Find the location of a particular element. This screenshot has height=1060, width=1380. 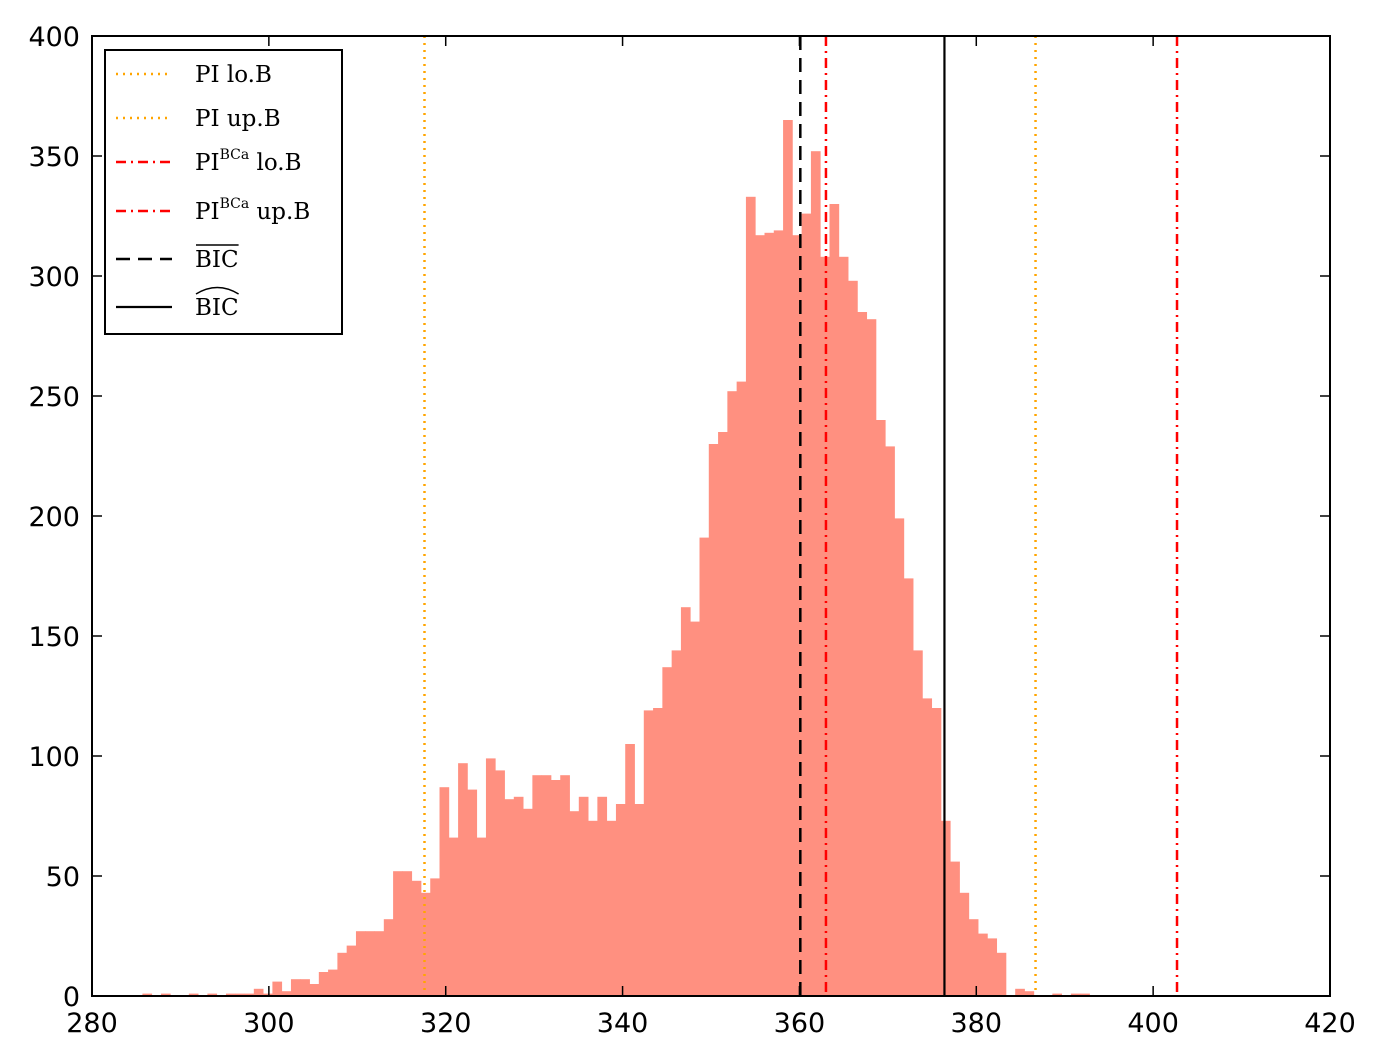

y-tick-label: 0 is located at coordinates (71, 997).